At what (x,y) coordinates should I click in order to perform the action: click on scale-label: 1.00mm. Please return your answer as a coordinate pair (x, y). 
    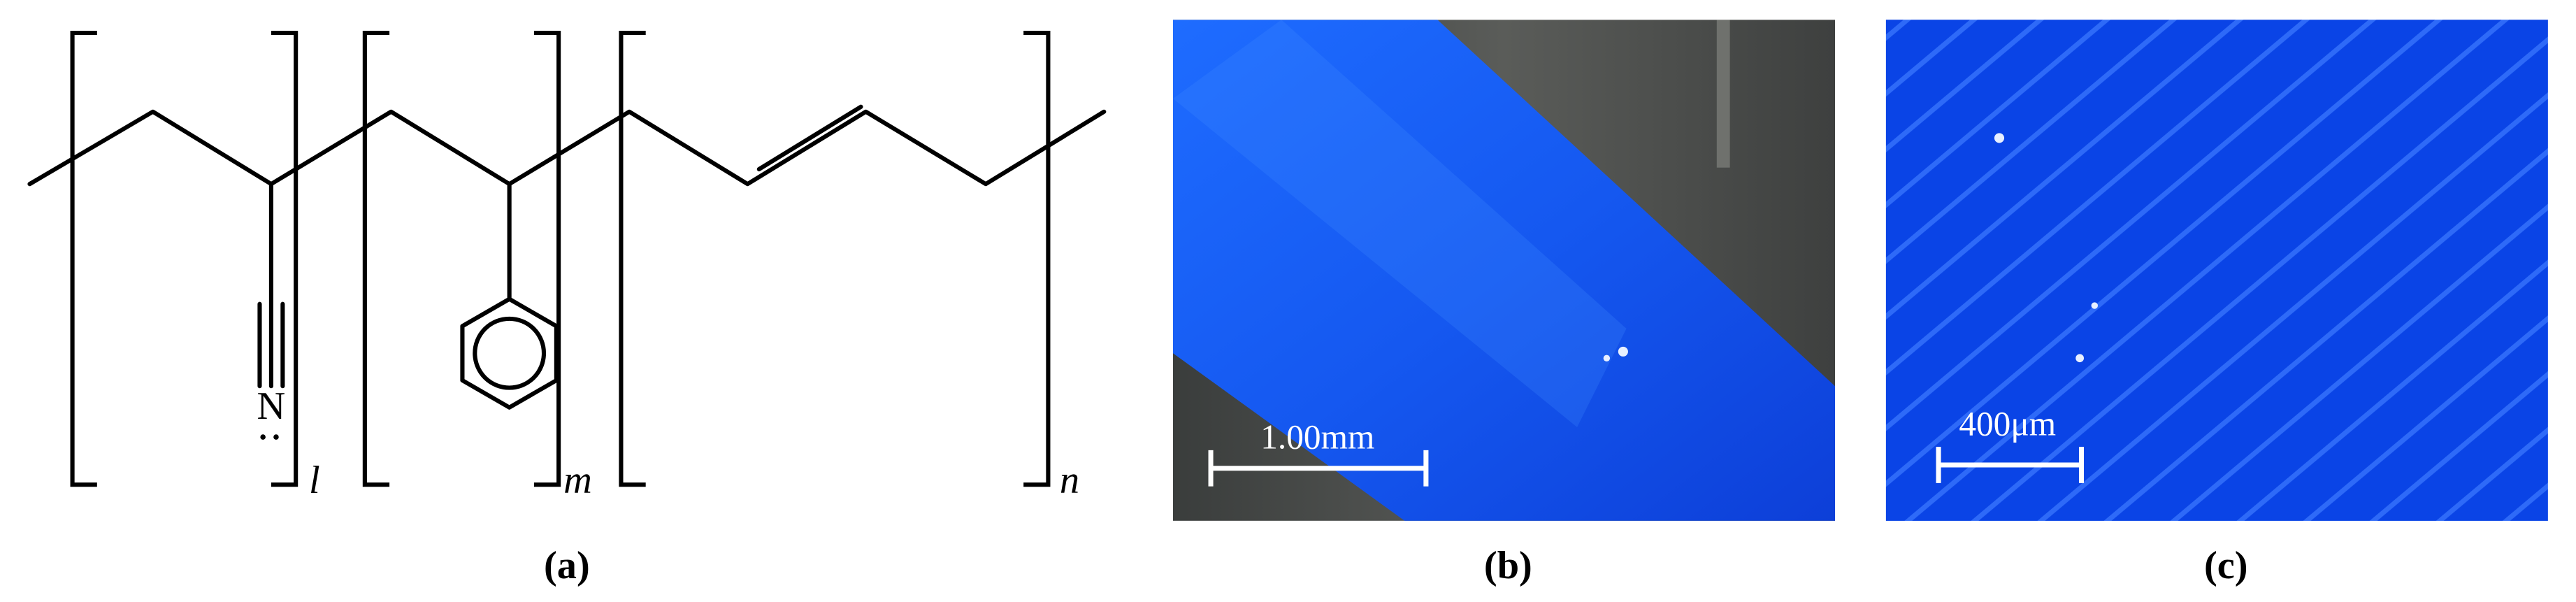
    Looking at the image, I should click on (1317, 437).